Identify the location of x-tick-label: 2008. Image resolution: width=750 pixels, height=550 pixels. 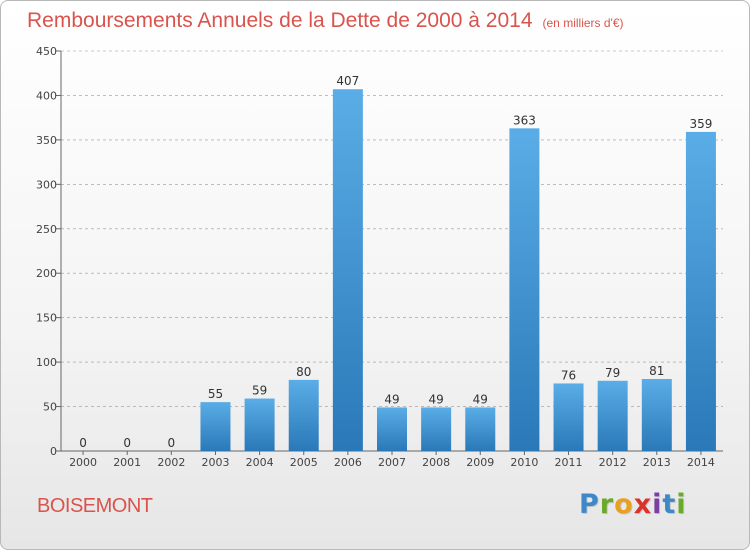
(436, 462).